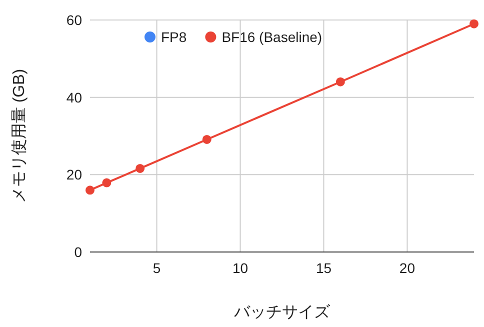 The height and width of the screenshot is (327, 484). I want to click on y-axis-title: メモリ使用量 (GB), so click(19, 136).